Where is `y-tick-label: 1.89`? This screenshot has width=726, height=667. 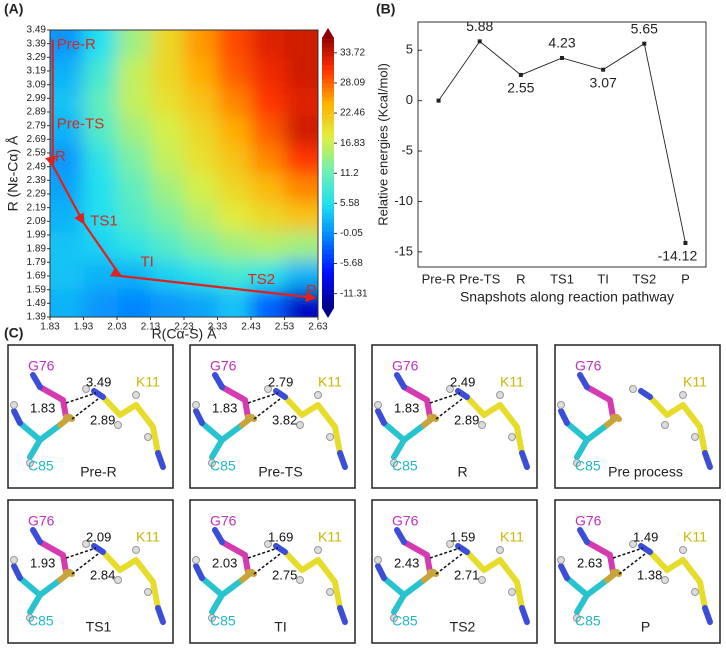
y-tick-label: 1.89 is located at coordinates (37, 248).